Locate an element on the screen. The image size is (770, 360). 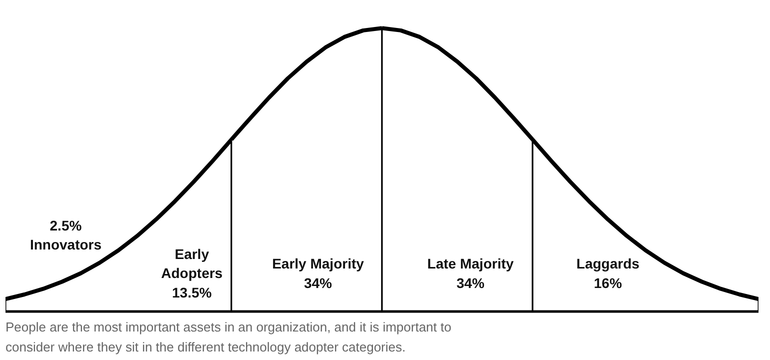
annotation: Late Majority 34% is located at coordinates (470, 273).